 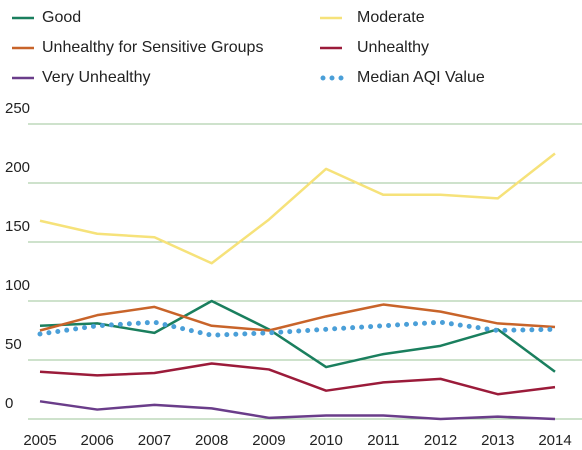 What do you see at coordinates (97, 440) in the screenshot?
I see `x-tick-label: 2006` at bounding box center [97, 440].